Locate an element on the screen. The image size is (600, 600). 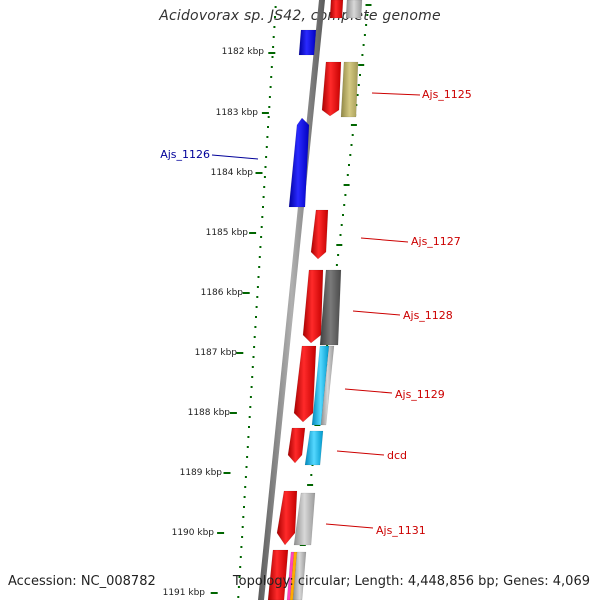
reverse-cds-gene is located at coordinates (307, 42).